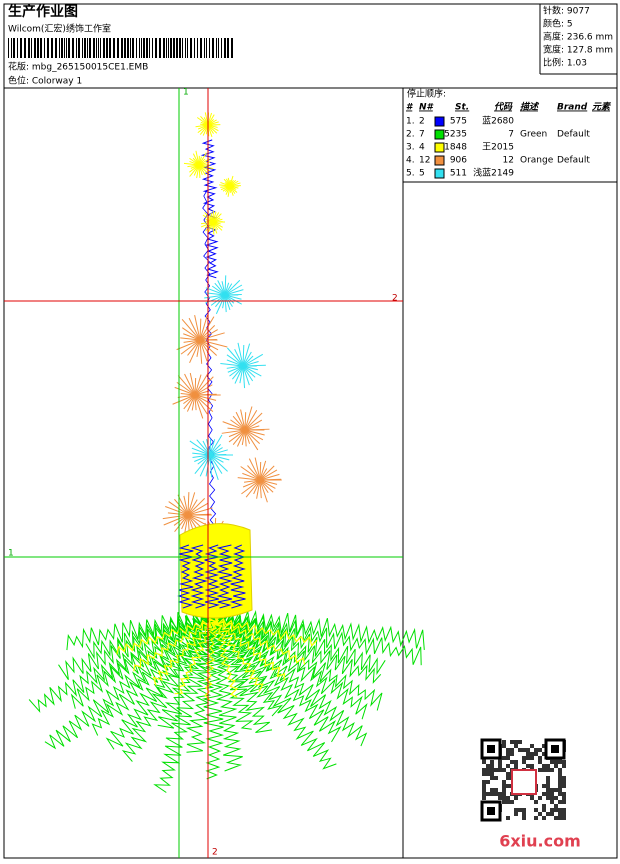  Describe the element at coordinates (45, 81) in the screenshot. I see `colorway: 色位: Colorway 1` at that location.